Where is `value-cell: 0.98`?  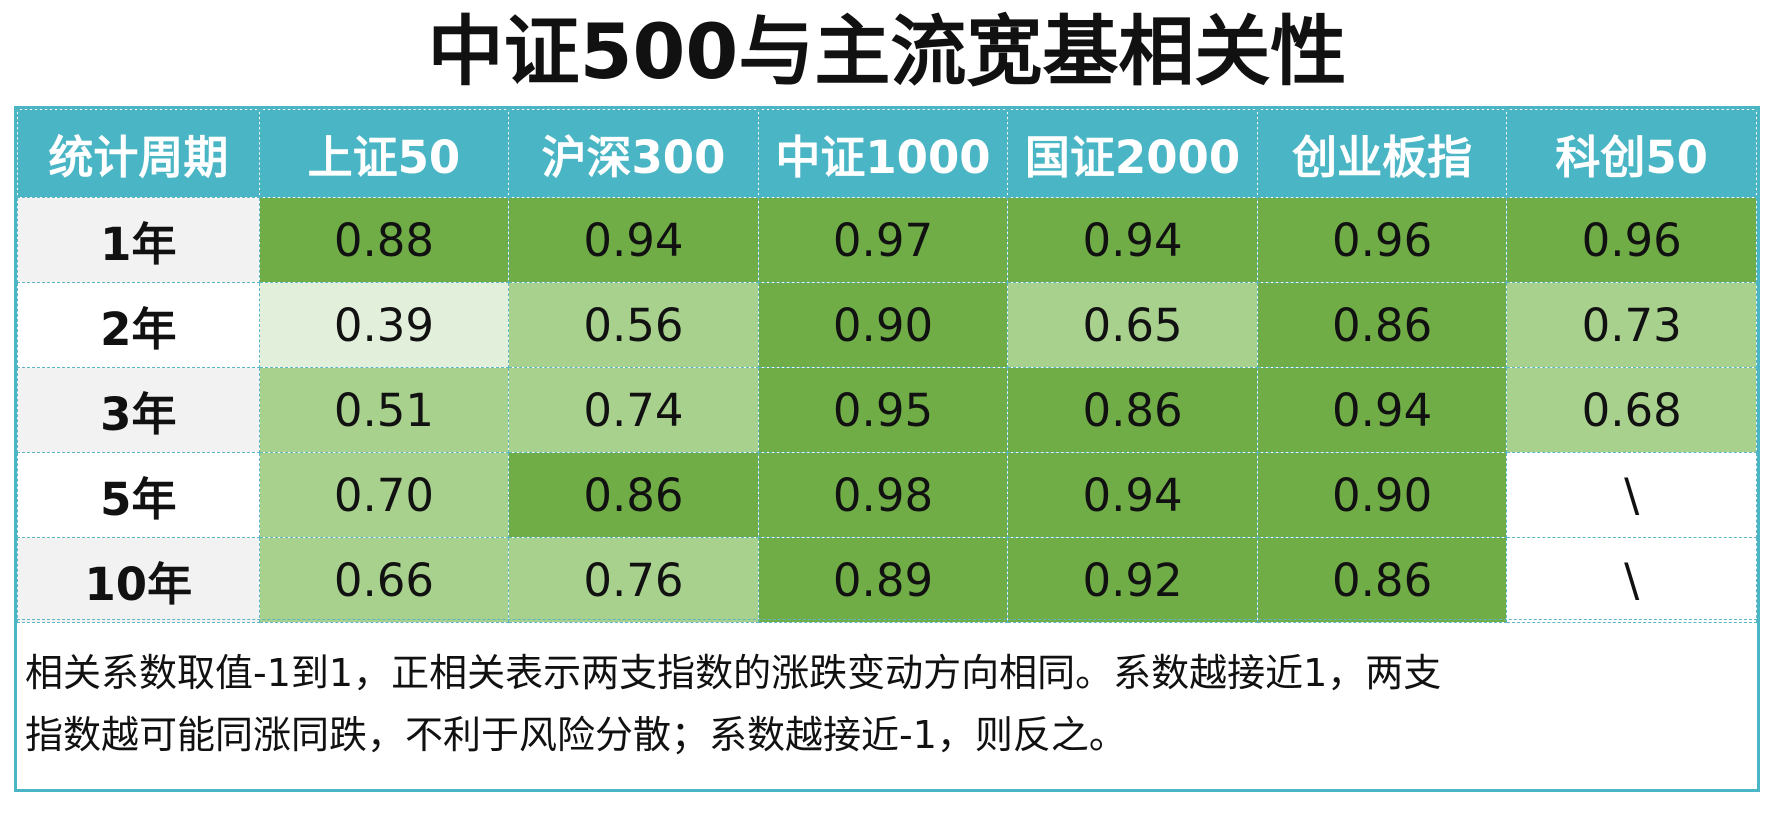
value-cell: 0.98 is located at coordinates (883, 495).